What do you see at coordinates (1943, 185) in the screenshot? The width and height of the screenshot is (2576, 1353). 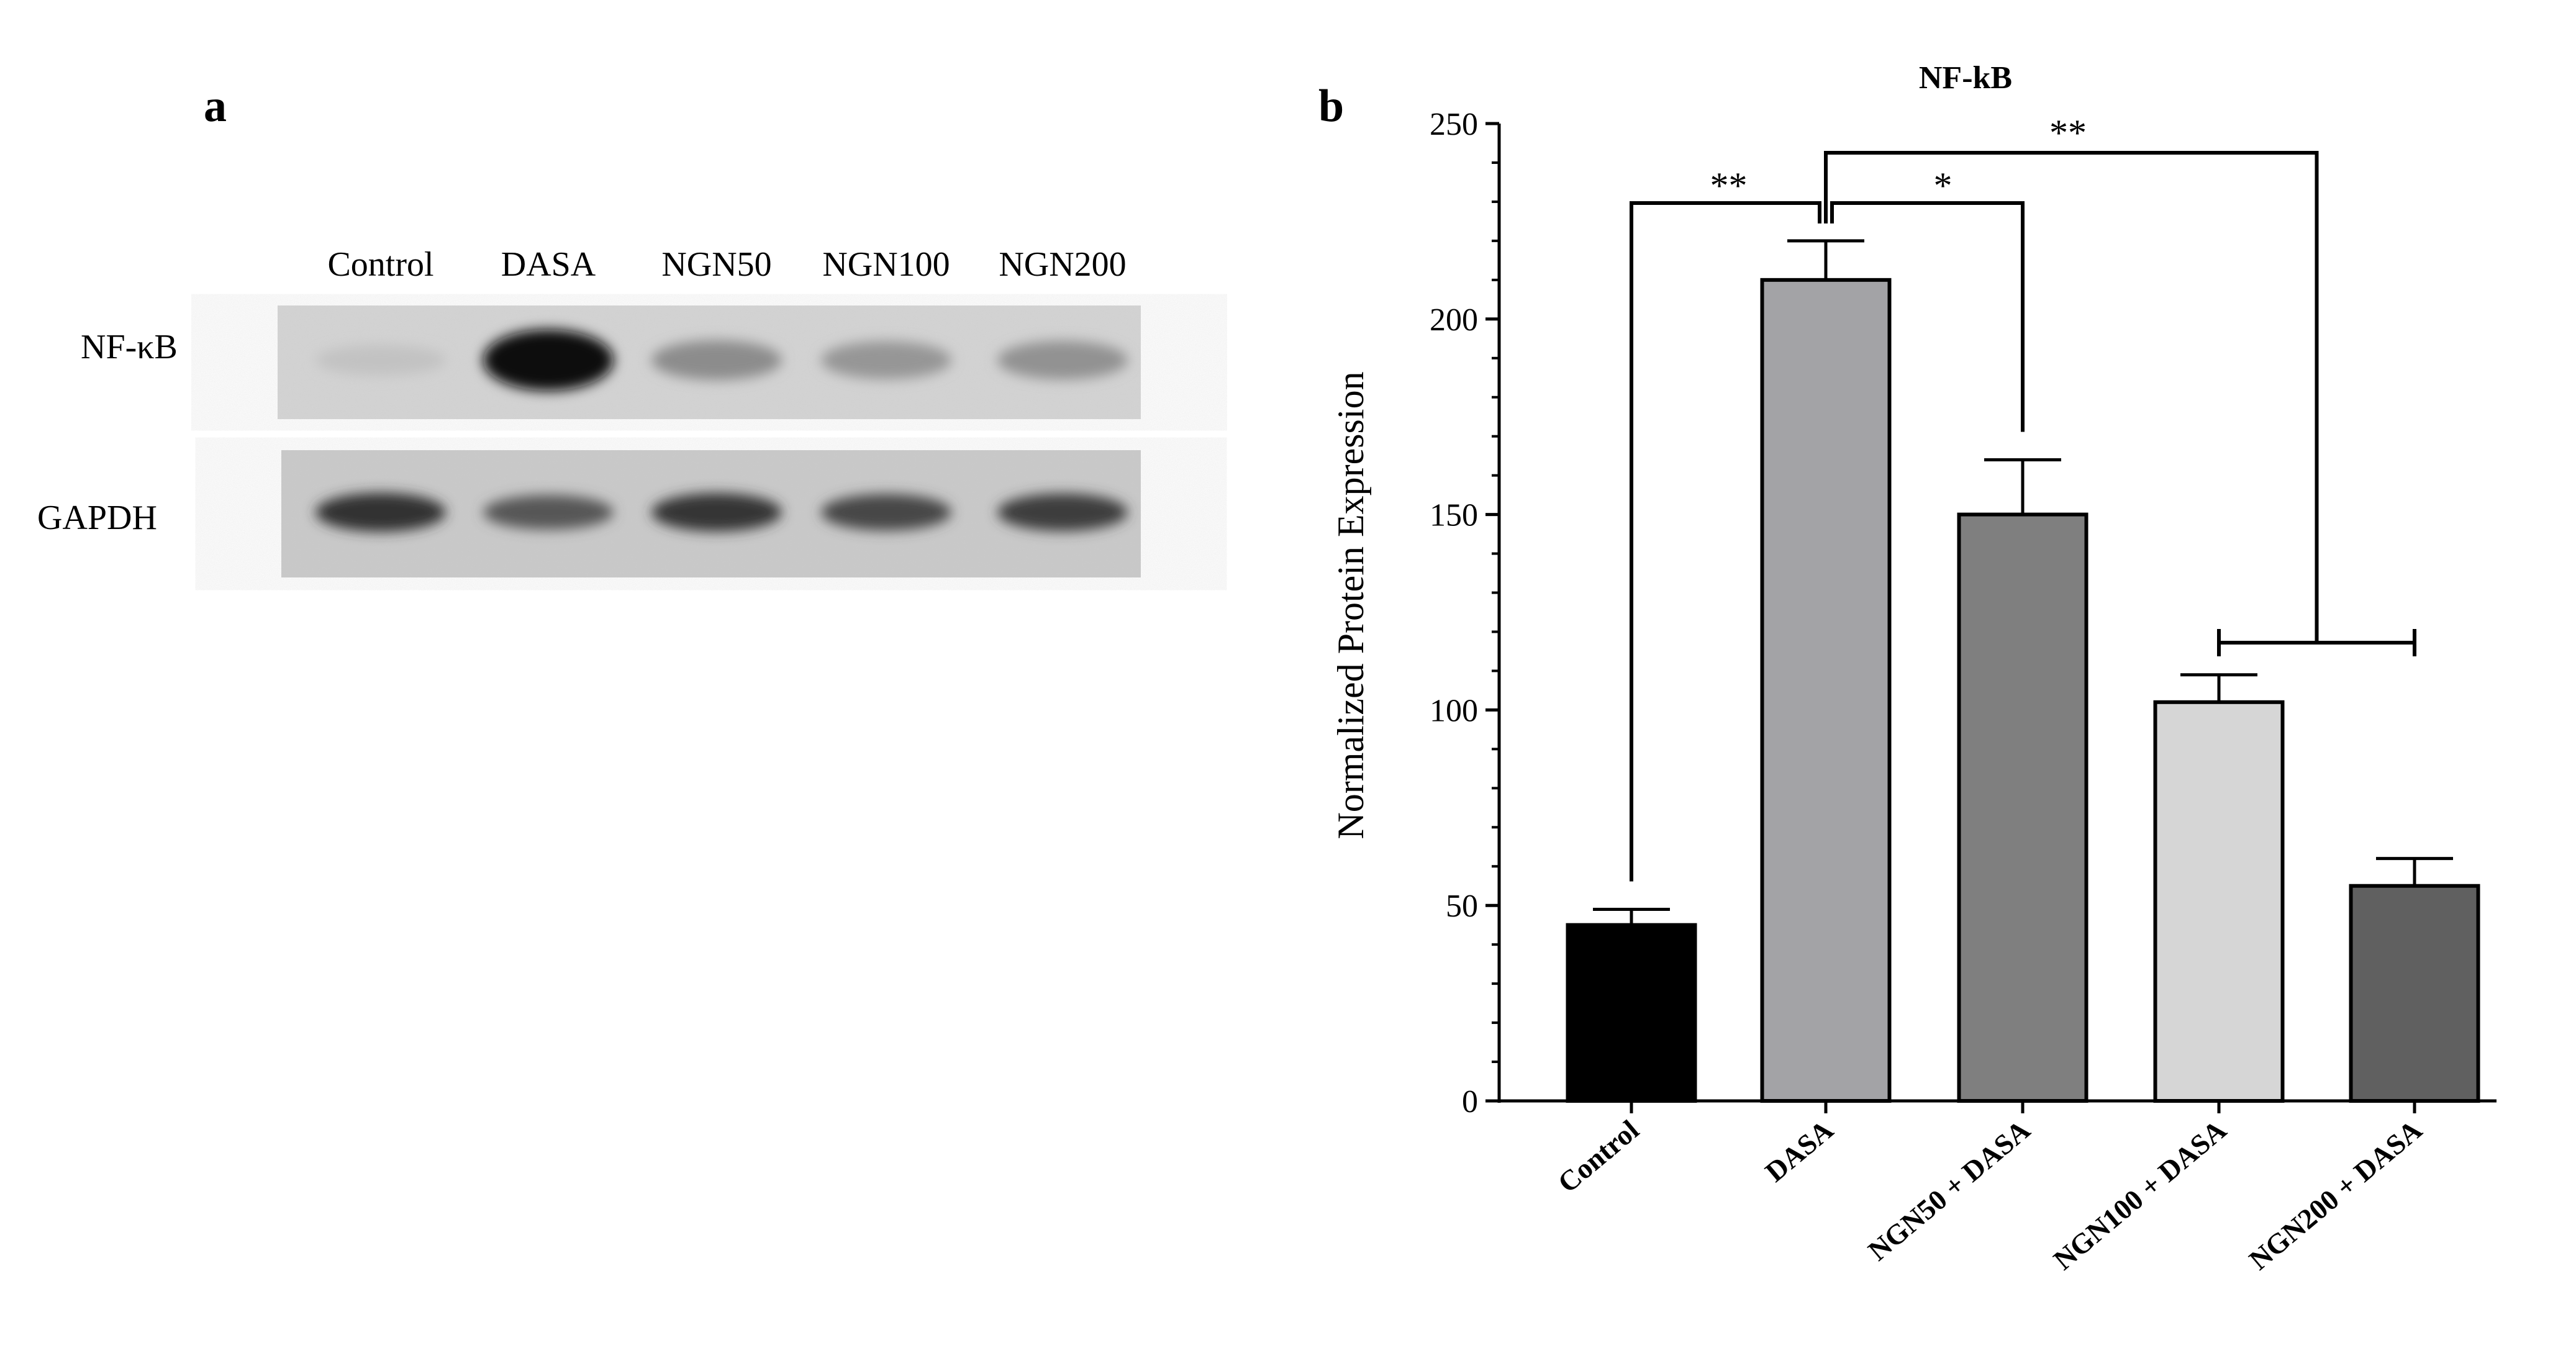 I see `significance-label: *` at bounding box center [1943, 185].